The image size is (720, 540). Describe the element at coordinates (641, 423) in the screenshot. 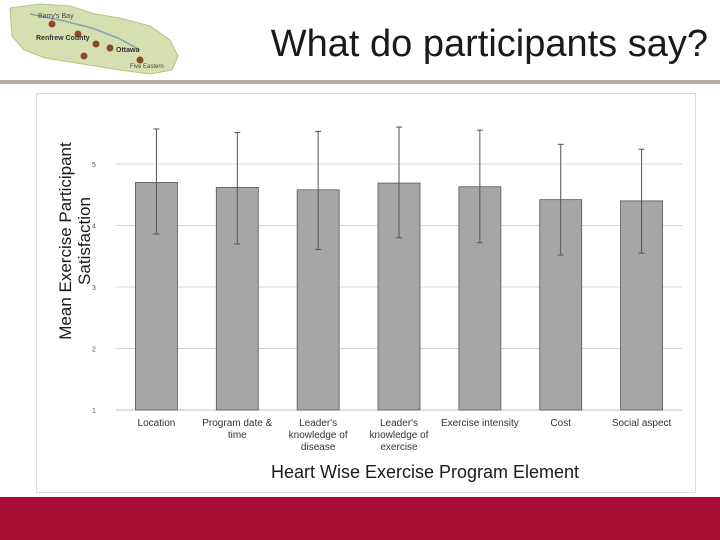

I see `x-tick-label: Social aspect` at that location.